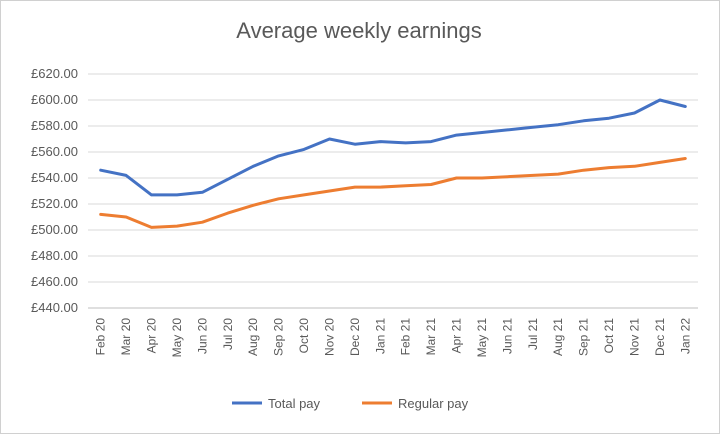 This screenshot has height=434, width=720. What do you see at coordinates (584, 337) in the screenshot?
I see `x-tick-label: Sep 21` at bounding box center [584, 337].